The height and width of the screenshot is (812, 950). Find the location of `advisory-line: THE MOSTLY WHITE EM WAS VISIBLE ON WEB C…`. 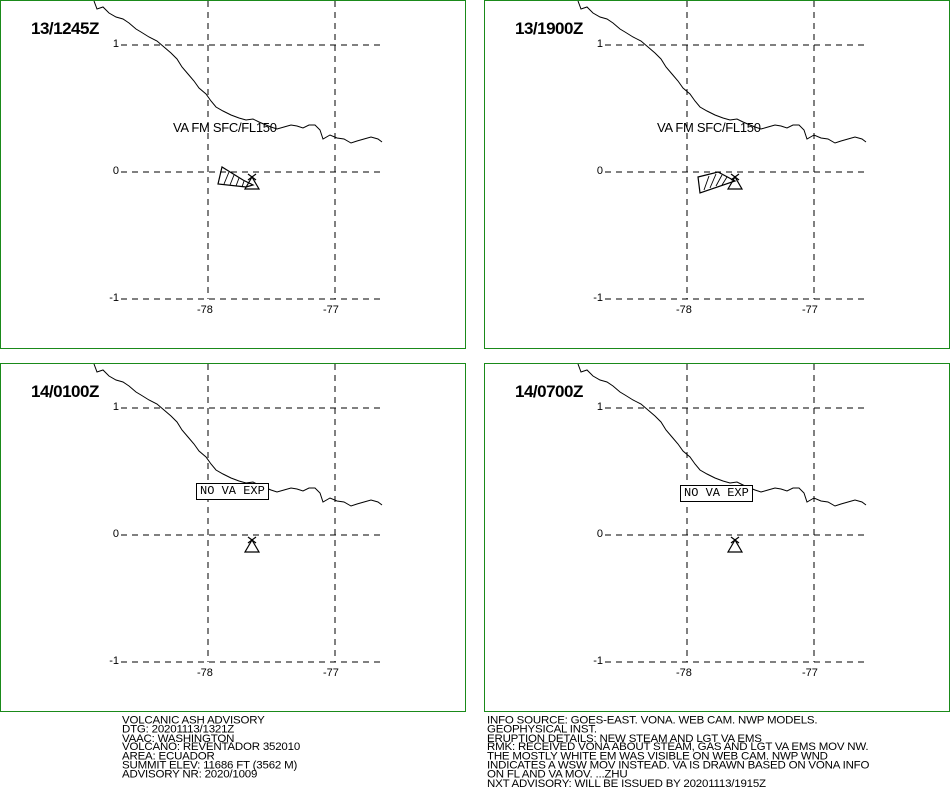

advisory-line: THE MOSTLY WHITE EM WAS VISIBLE ON WEB C… is located at coordinates (657, 757).